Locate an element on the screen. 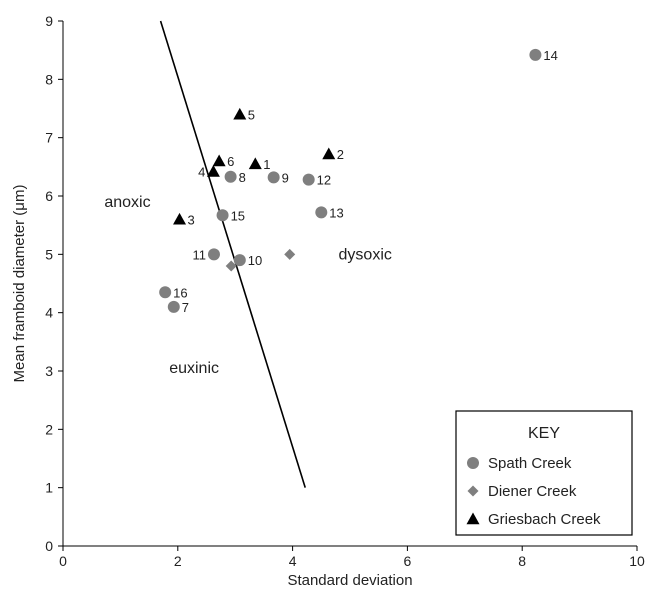 The height and width of the screenshot is (596, 652). point-label: 7 is located at coordinates (185, 307).